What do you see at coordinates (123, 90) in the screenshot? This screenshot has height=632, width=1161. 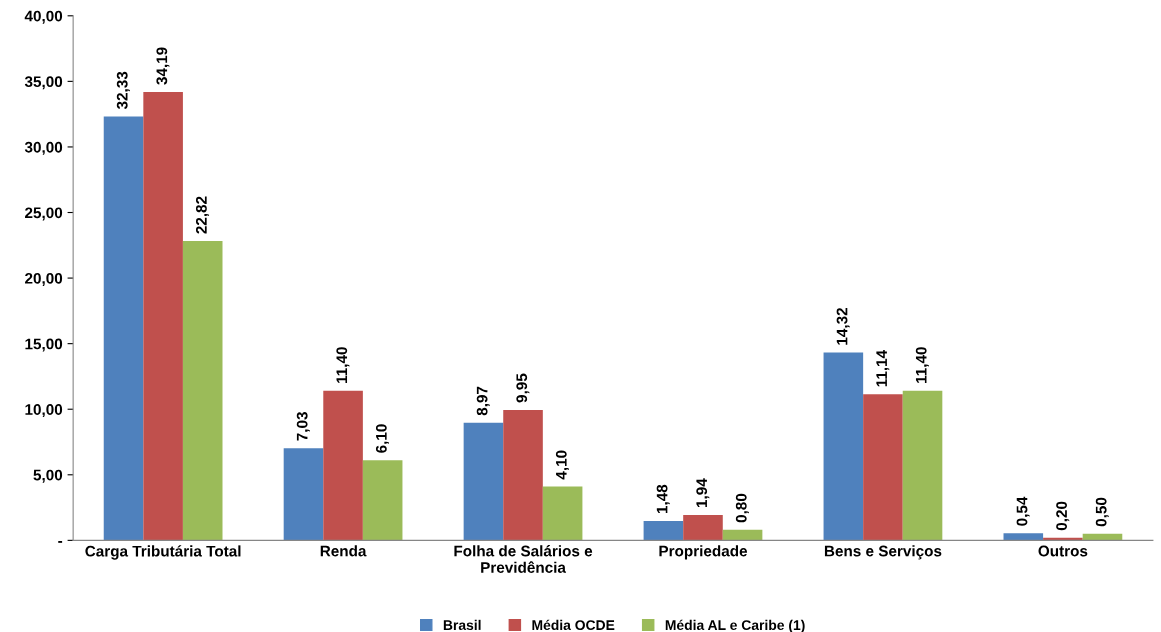 I see `data-label: 32,33` at bounding box center [123, 90].